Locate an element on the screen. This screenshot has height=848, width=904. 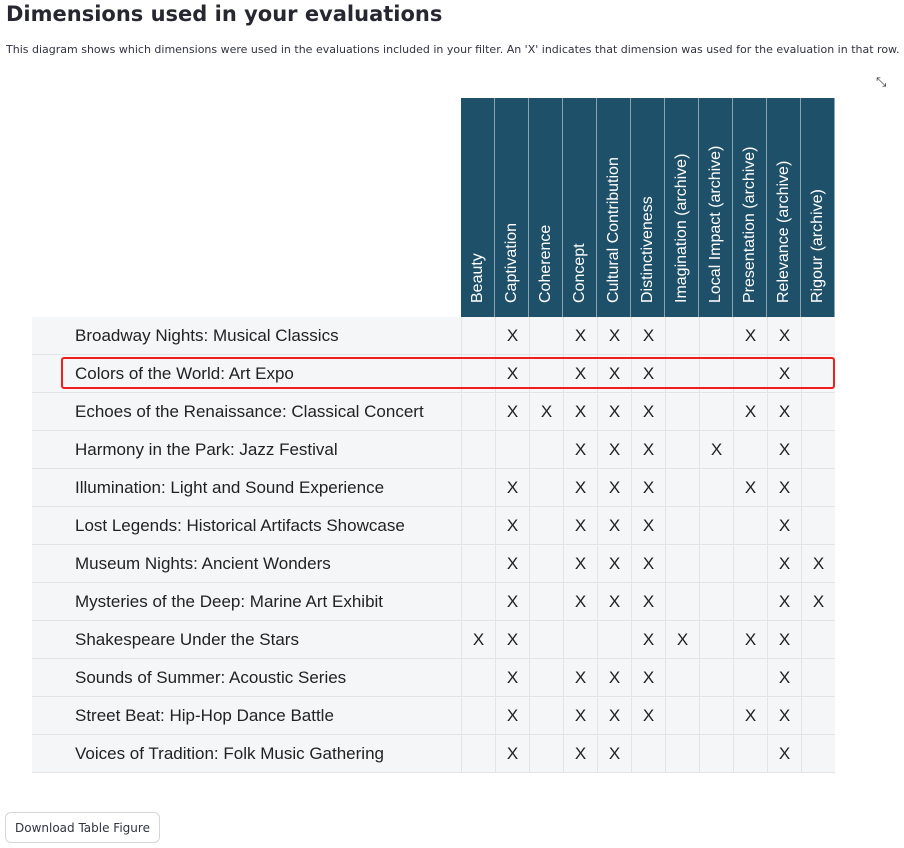
highlight-box is located at coordinates (448, 373).